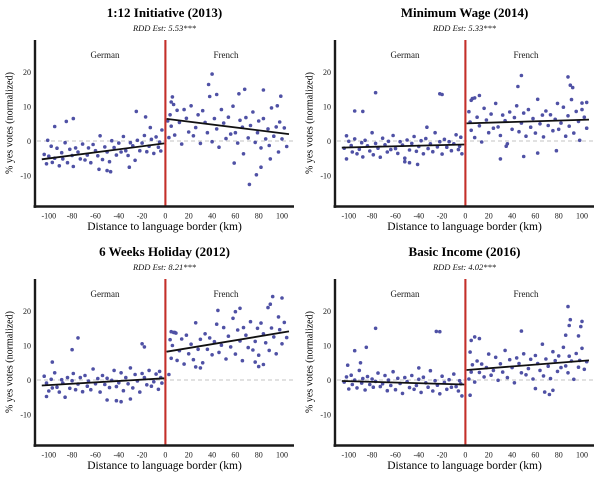  I want to click on rdd-estimate-label: RDD Est: 8.21***, so click(164, 267).